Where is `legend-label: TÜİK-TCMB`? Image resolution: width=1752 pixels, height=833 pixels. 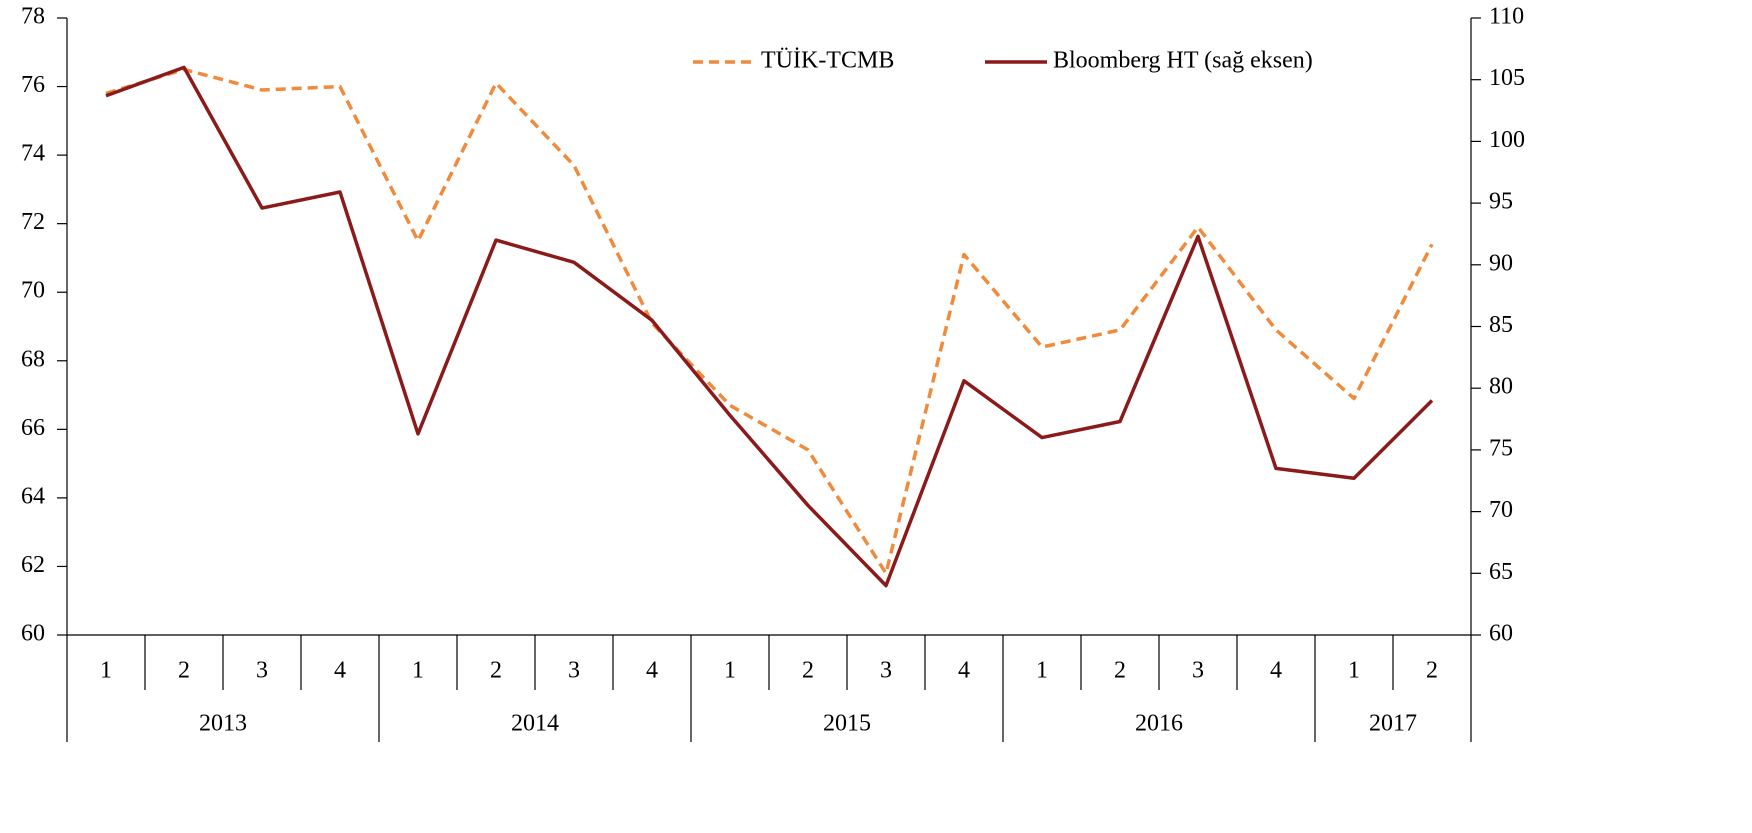
legend-label: TÜİK-TCMB is located at coordinates (827, 61).